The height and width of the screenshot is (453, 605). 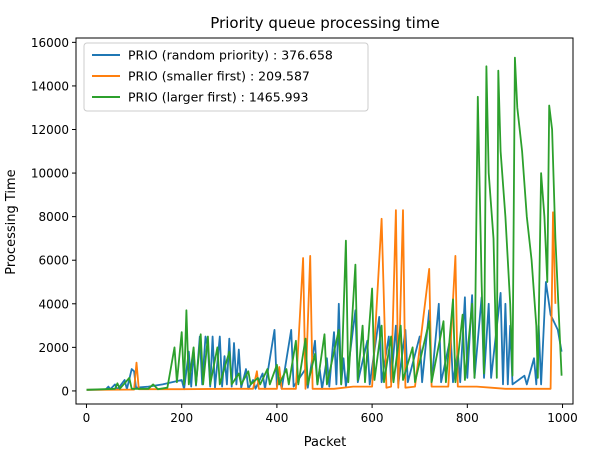 I want to click on y-tick-label: 8000, so click(x=53, y=217).